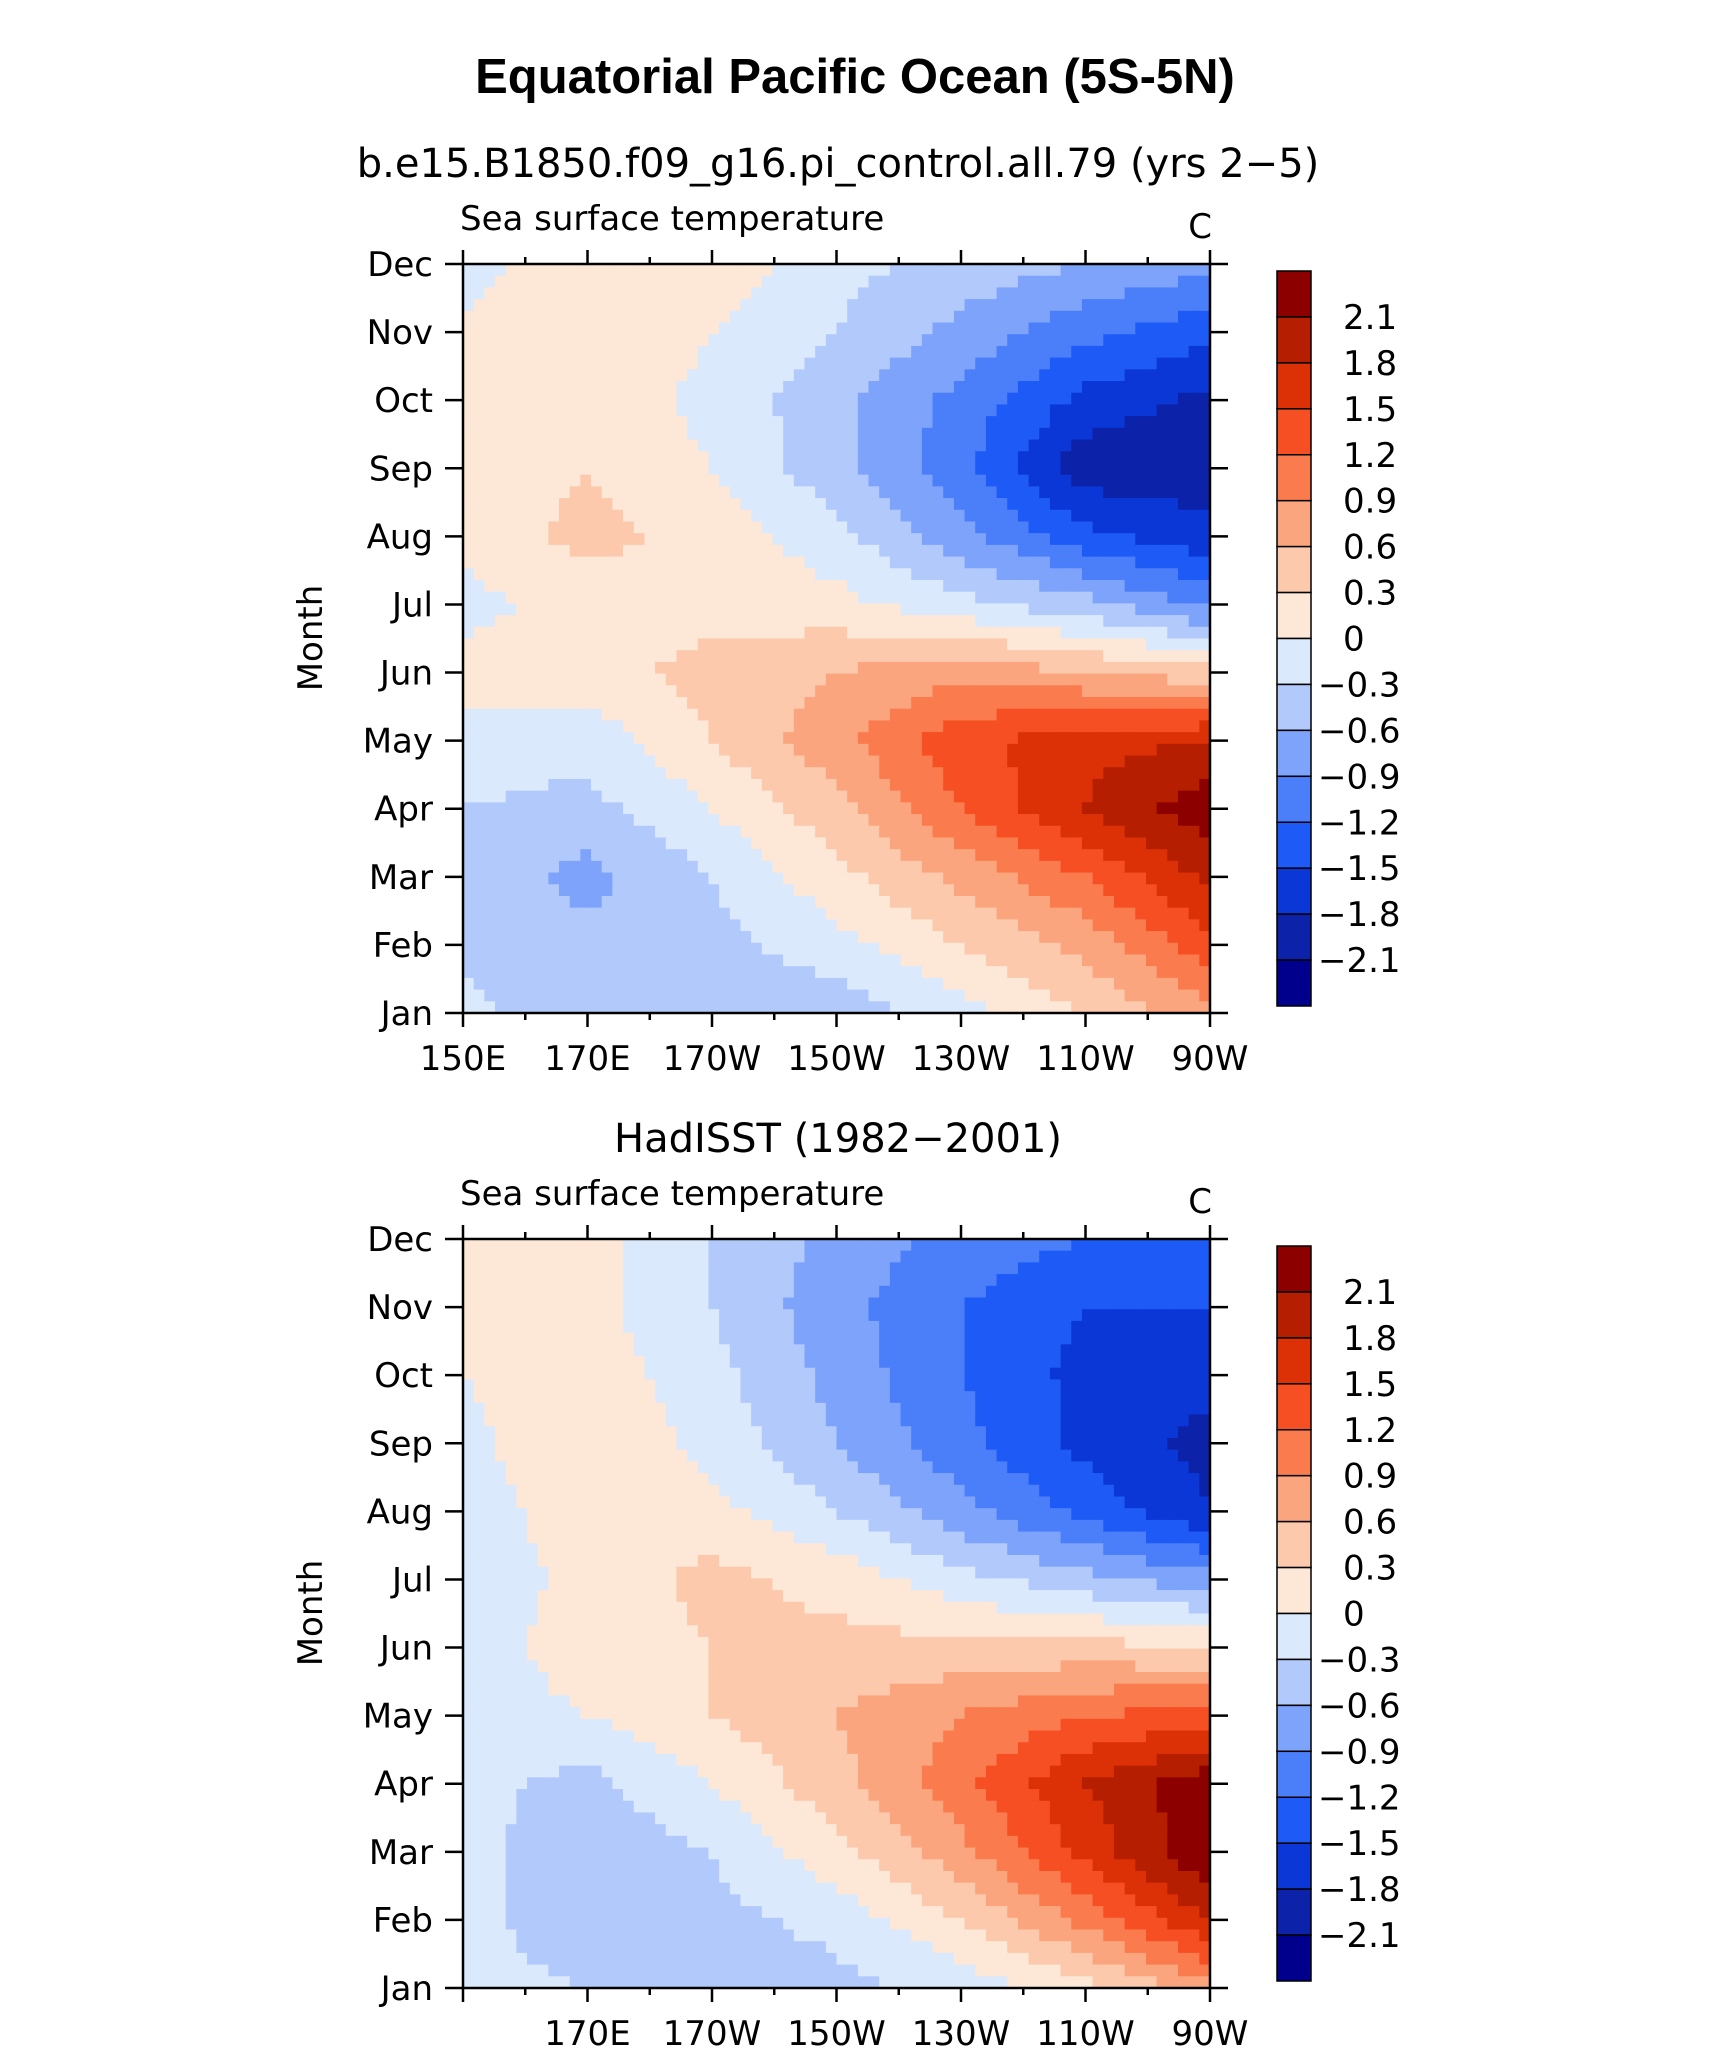 The height and width of the screenshot is (2062, 1710). What do you see at coordinates (1370, 502) in the screenshot?
I see `colorbar-label: 0.9` at bounding box center [1370, 502].